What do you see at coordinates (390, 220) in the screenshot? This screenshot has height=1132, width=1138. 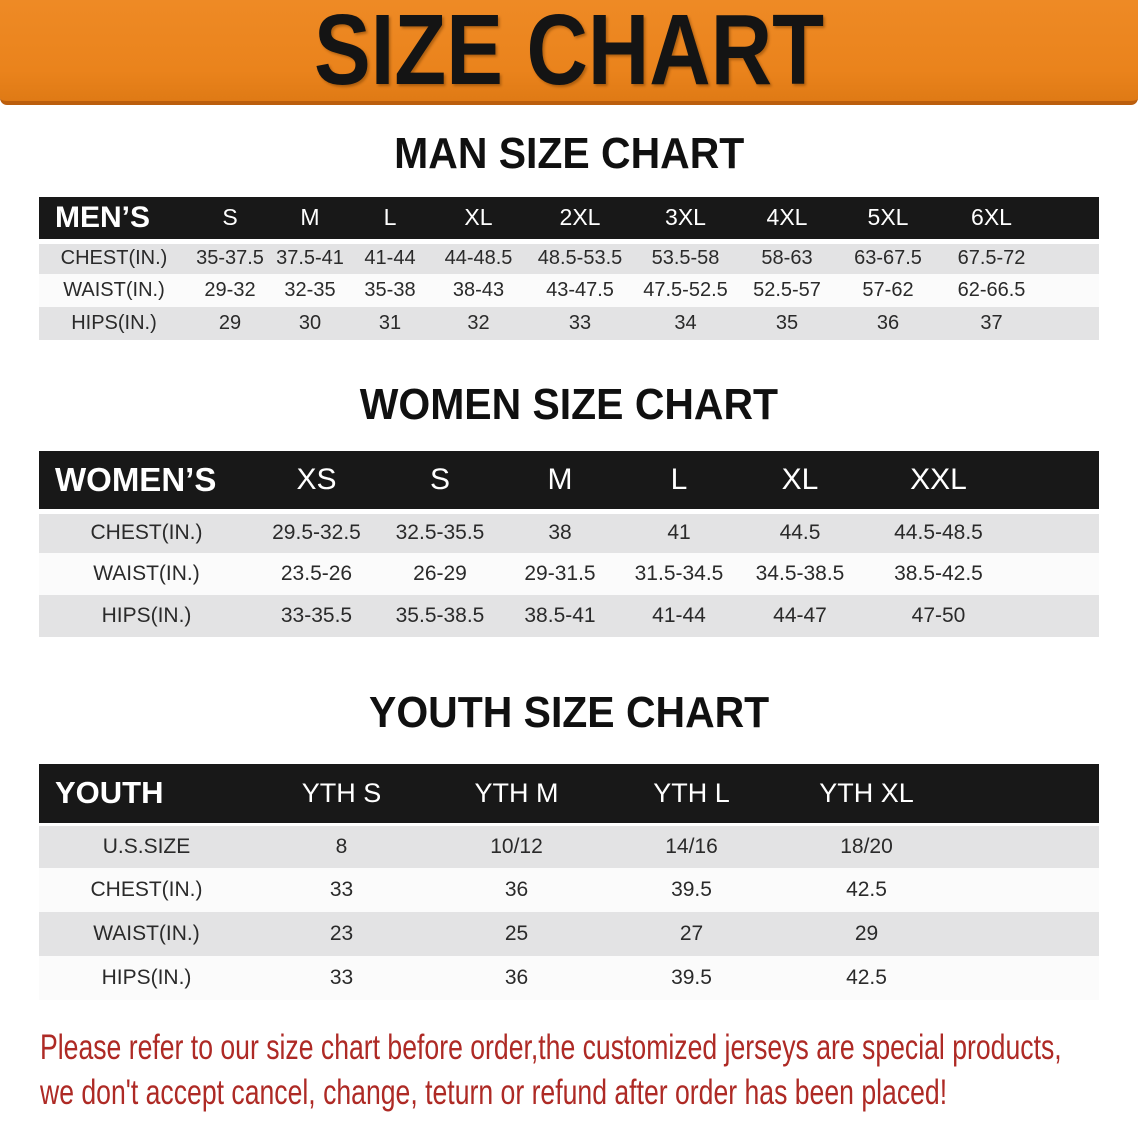 I see `men-size-header: L` at bounding box center [390, 220].